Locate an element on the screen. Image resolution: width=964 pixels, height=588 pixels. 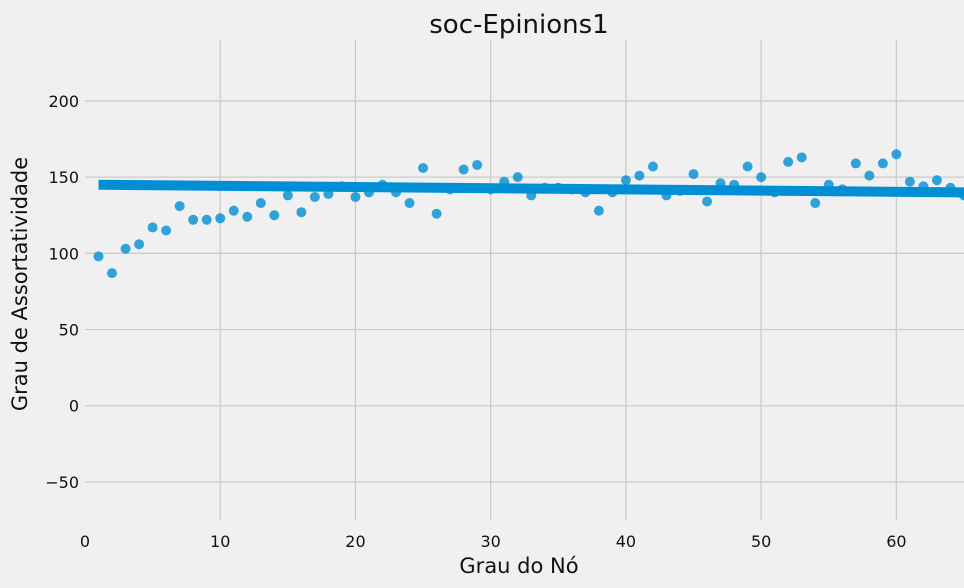
y-axis-label: Grau de Assortatividade is located at coordinates (20, 284).